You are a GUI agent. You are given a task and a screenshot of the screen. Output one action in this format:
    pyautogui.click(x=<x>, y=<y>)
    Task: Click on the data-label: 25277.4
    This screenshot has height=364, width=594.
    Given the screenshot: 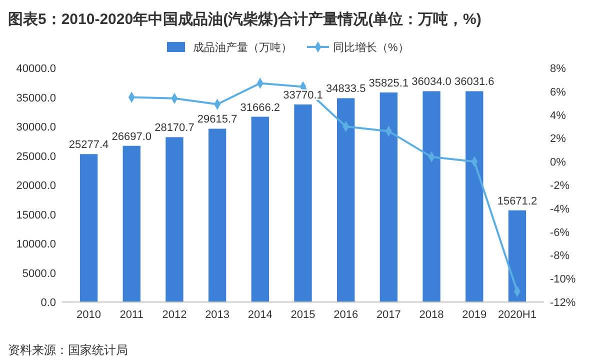 What is the action you would take?
    pyautogui.click(x=88, y=145)
    